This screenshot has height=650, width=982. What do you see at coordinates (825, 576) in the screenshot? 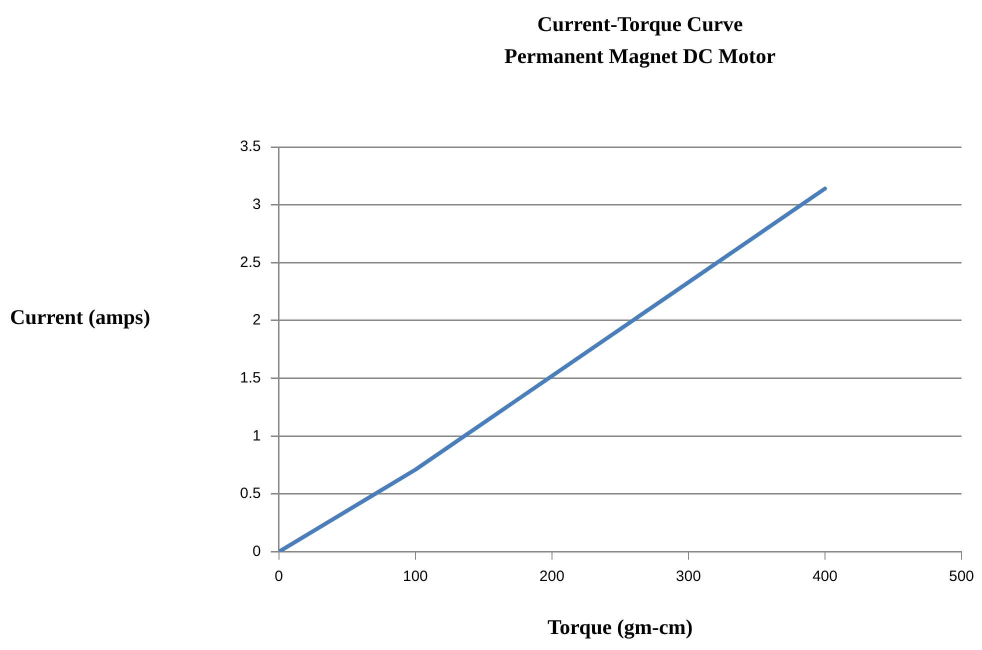
I see `x-tick-label: 400` at bounding box center [825, 576].